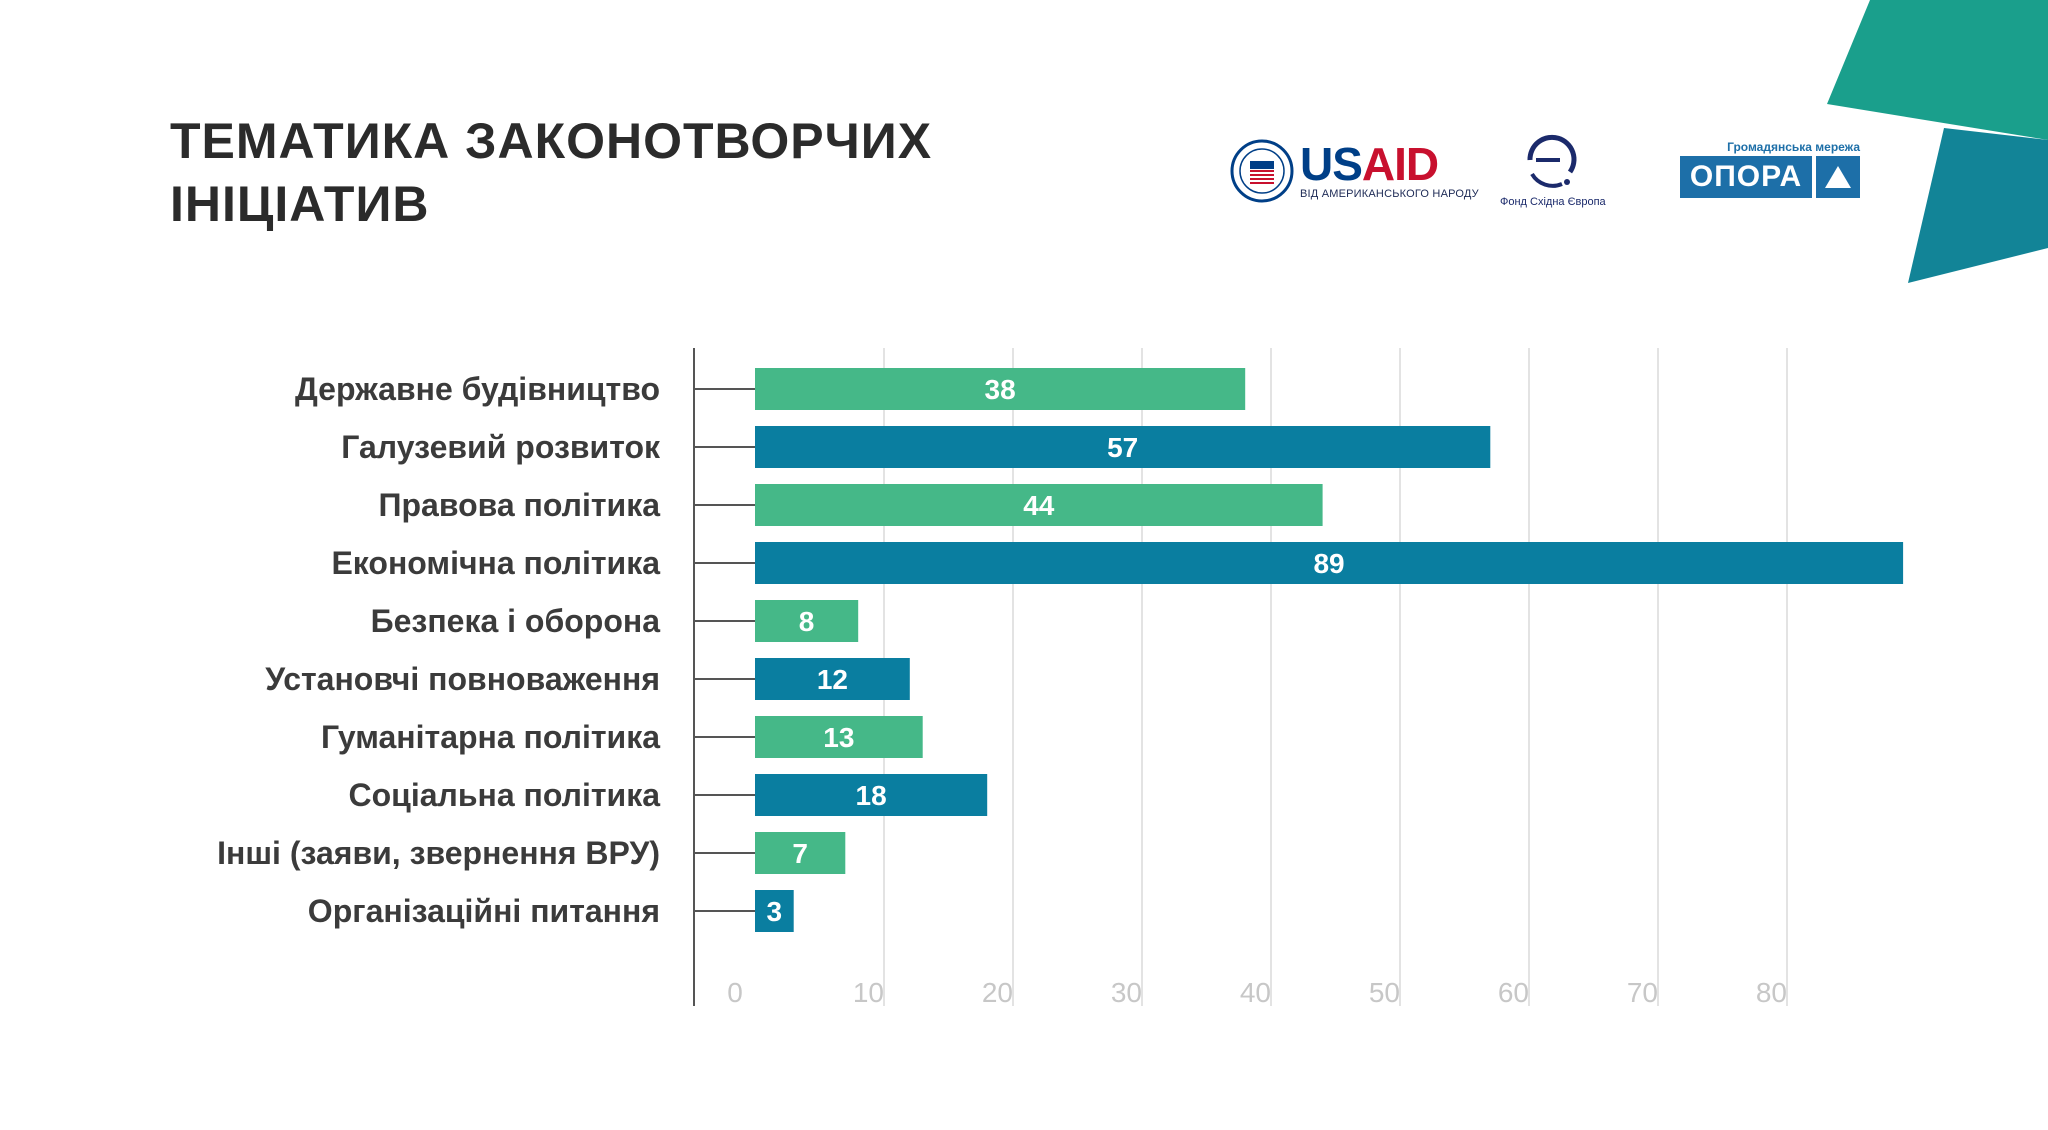  I want to click on page-title: ТЕМАТИКА ЗАКОНОТВОРЧИХ ІНІЦІАТИВ, so click(620, 172).